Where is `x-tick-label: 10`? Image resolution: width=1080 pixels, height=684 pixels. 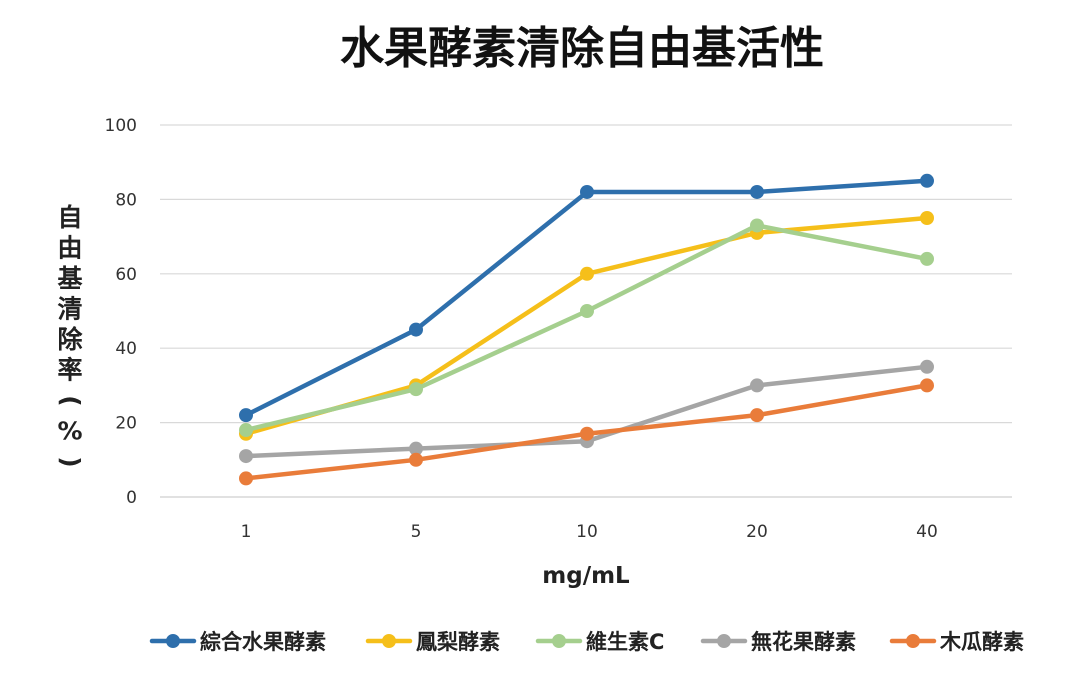
x-tick-label: 10 is located at coordinates (587, 532).